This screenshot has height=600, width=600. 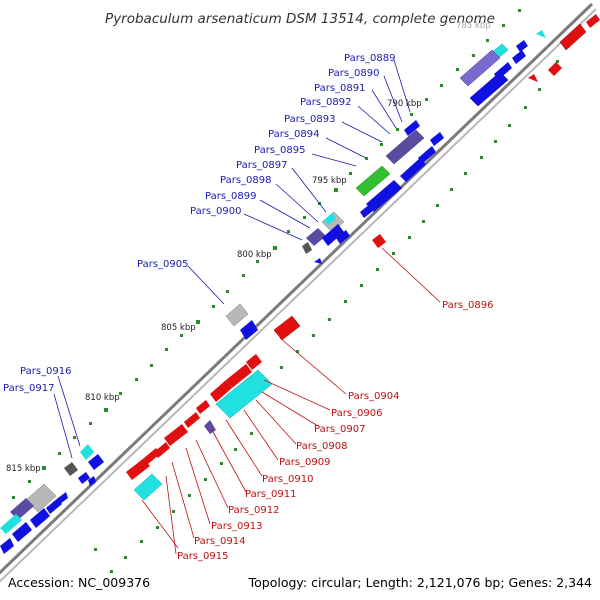 What do you see at coordinates (353, 73) in the screenshot?
I see `gene-label-pars-0890: Pars_0890` at bounding box center [353, 73].